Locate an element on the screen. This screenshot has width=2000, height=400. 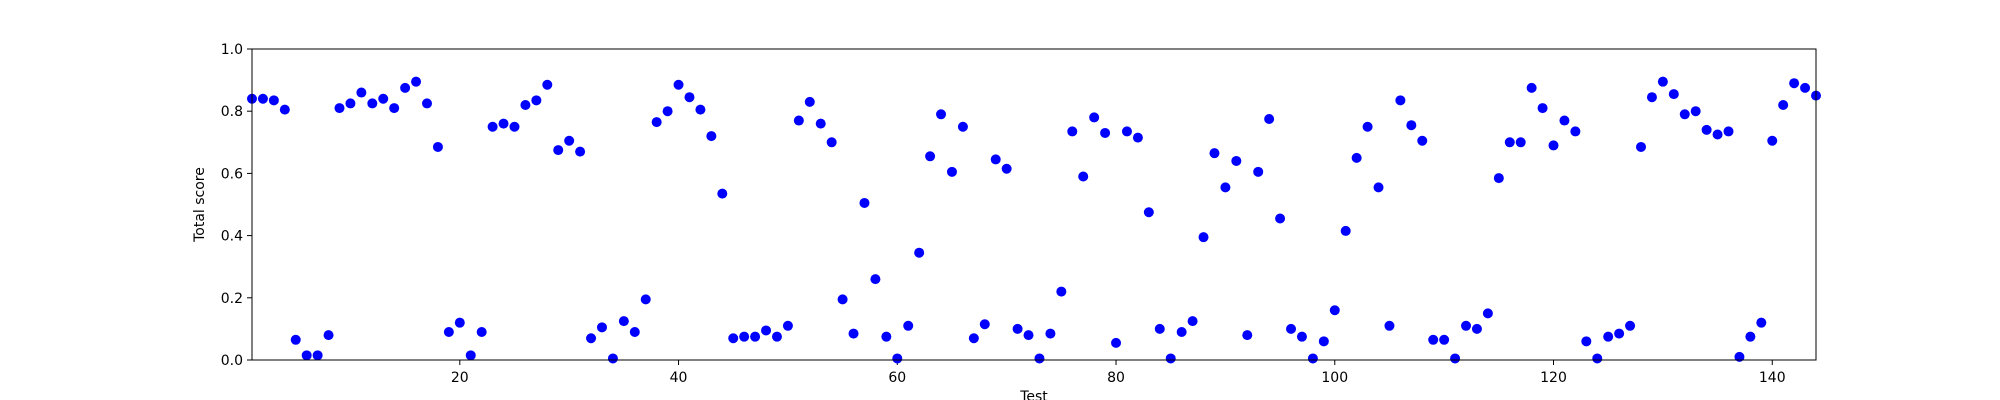
y-tick-label: 0.4 is located at coordinates (232, 237).